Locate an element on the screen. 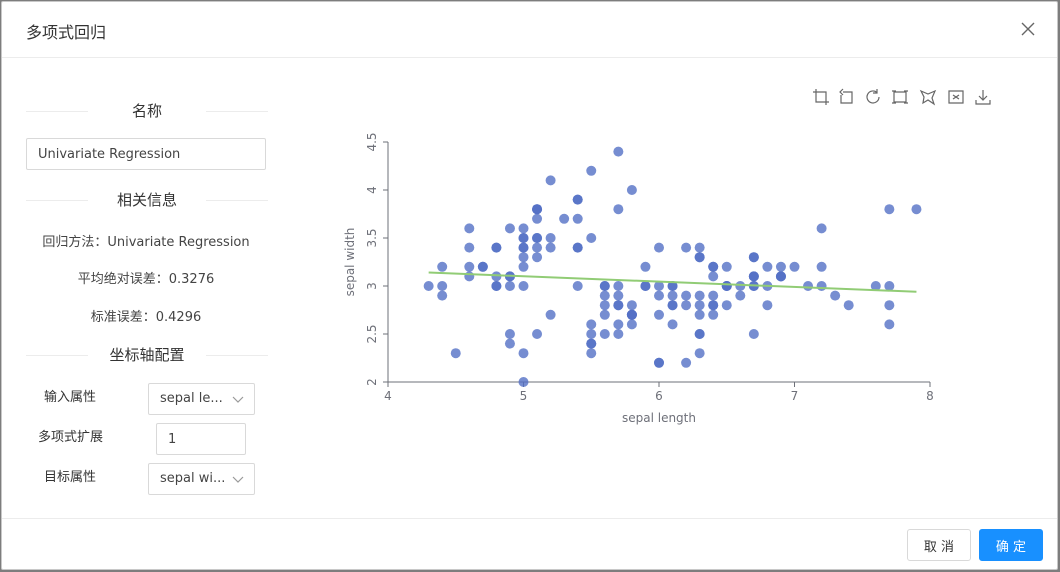 This screenshot has width=1060, height=572. x-tick-label: 4 is located at coordinates (388, 396).